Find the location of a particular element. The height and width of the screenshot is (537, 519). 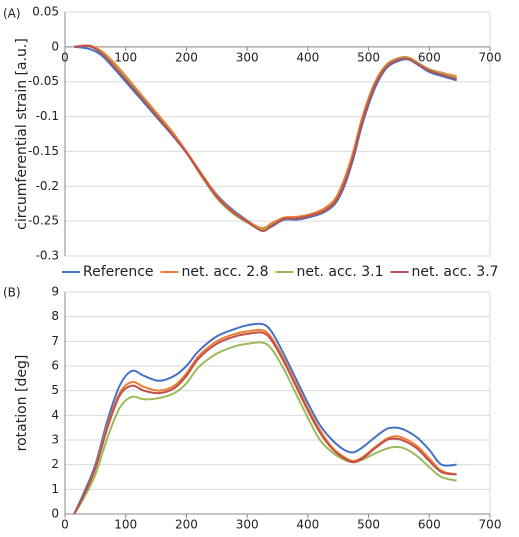

y-axis-label: circumferential strain [a.u.] is located at coordinates (22, 134).